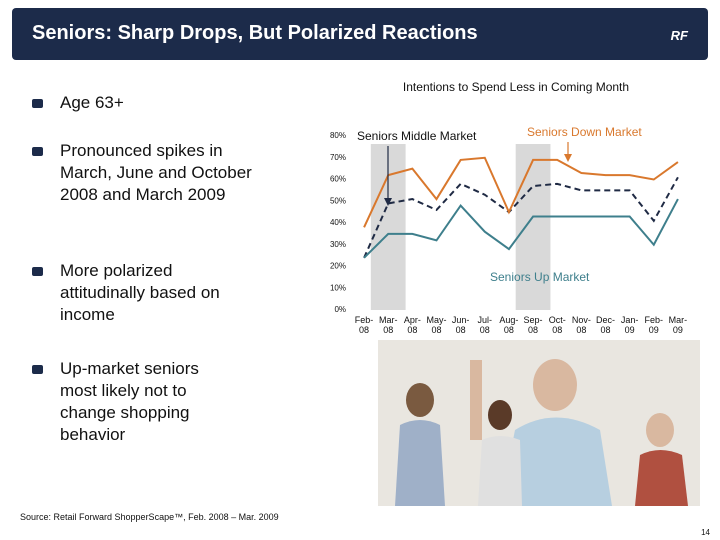 The width and height of the screenshot is (720, 540). I want to click on page-number: 14, so click(705, 532).